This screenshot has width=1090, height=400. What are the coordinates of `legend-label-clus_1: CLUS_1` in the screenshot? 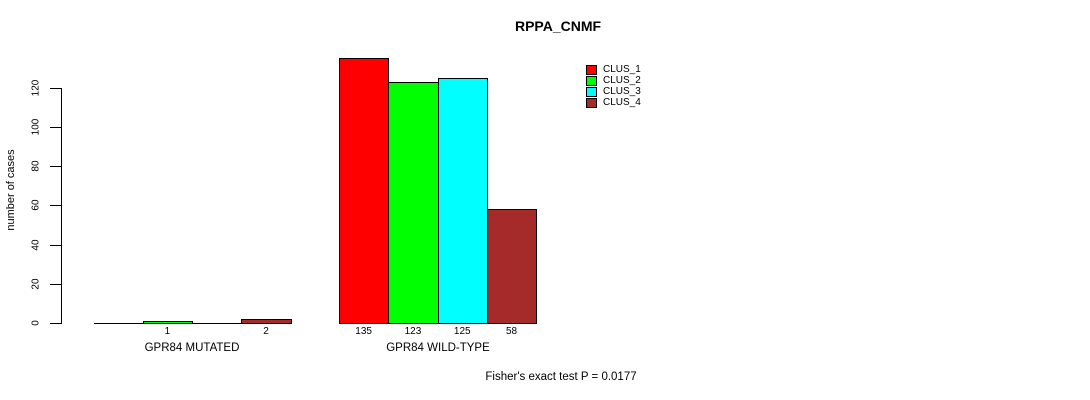 It's located at (622, 69).